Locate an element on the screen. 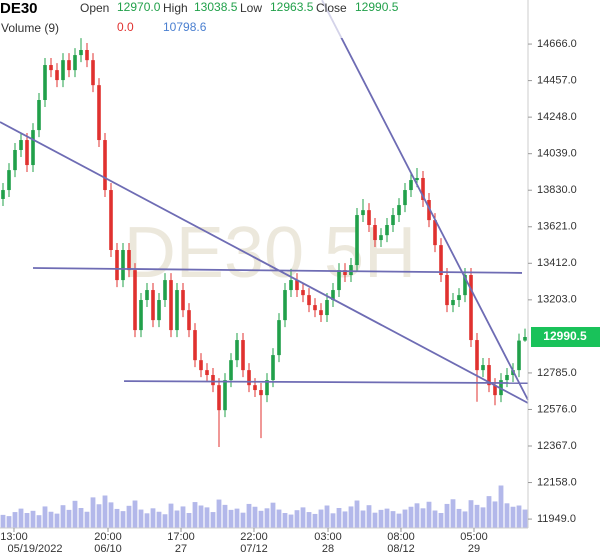 The height and width of the screenshot is (558, 600). symbol: DE30 is located at coordinates (19, 8).